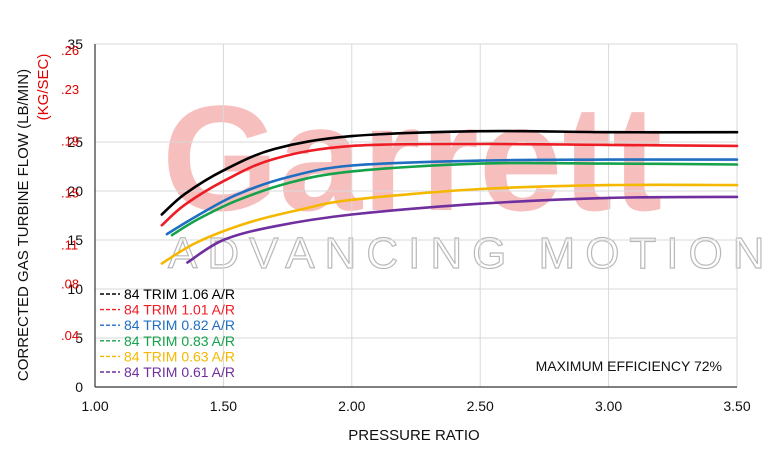  I want to click on legend-label: 84 TRIM 0.83 A/R, so click(179, 341).